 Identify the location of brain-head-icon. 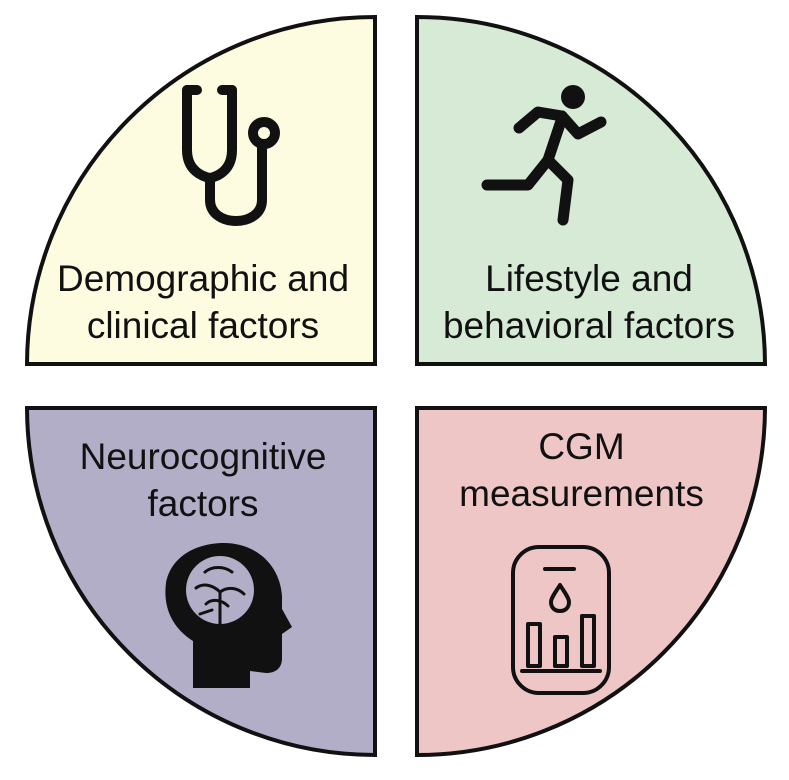
(228, 615).